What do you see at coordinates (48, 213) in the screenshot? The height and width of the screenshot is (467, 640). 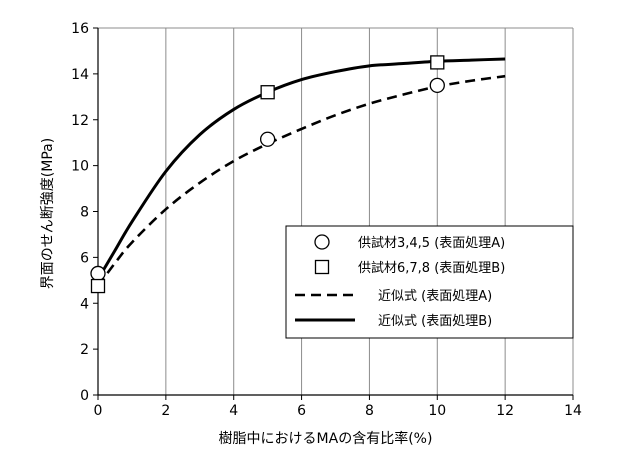 I see `y-axis-label: 界面のせん断強度(MPa)` at bounding box center [48, 213].